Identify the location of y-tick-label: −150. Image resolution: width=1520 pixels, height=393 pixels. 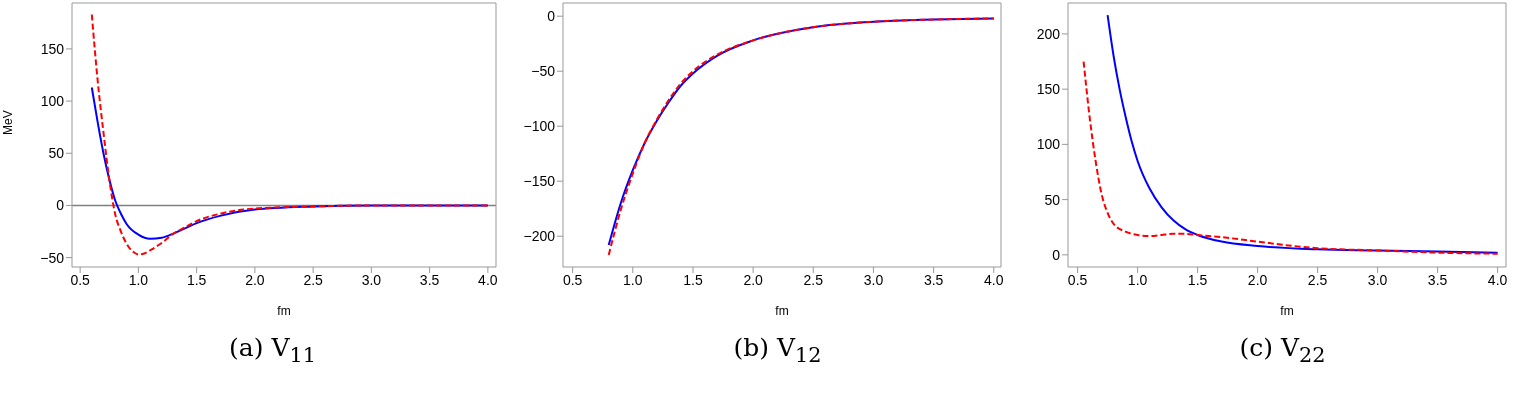
(539, 181).